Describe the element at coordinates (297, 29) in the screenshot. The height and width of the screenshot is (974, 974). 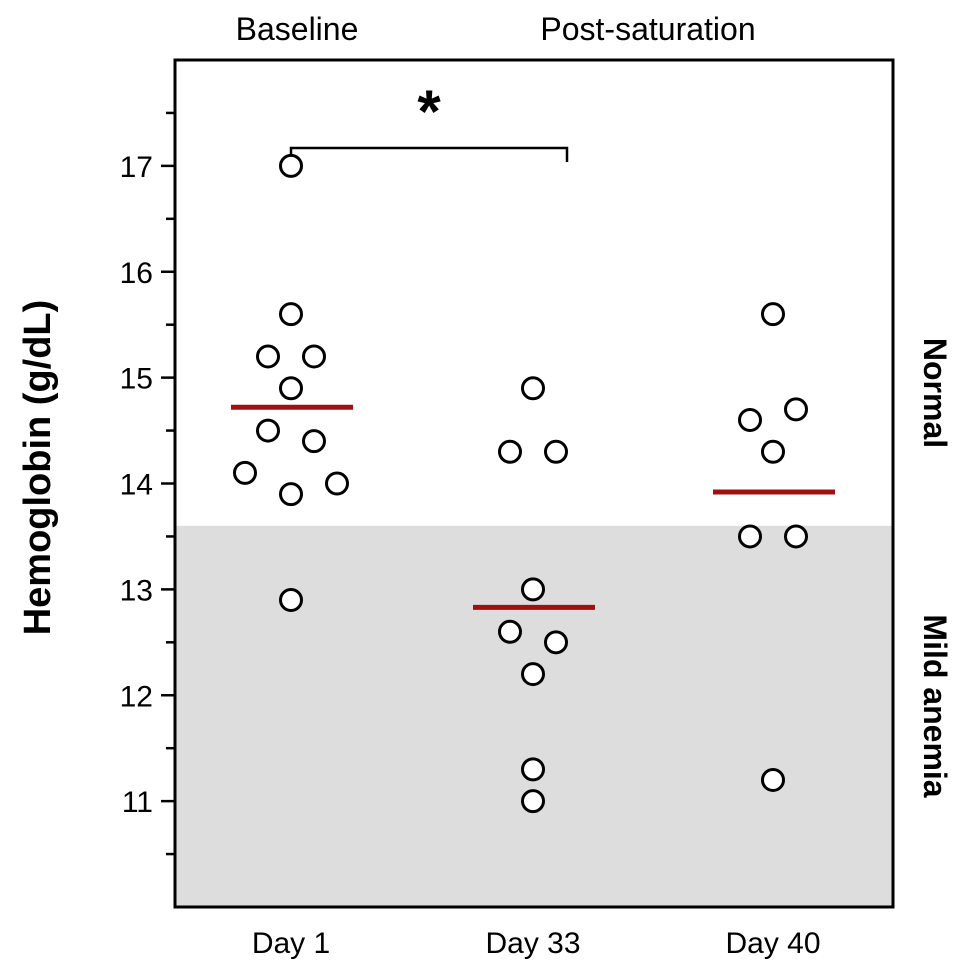
I see `group-label: Baseline` at that location.